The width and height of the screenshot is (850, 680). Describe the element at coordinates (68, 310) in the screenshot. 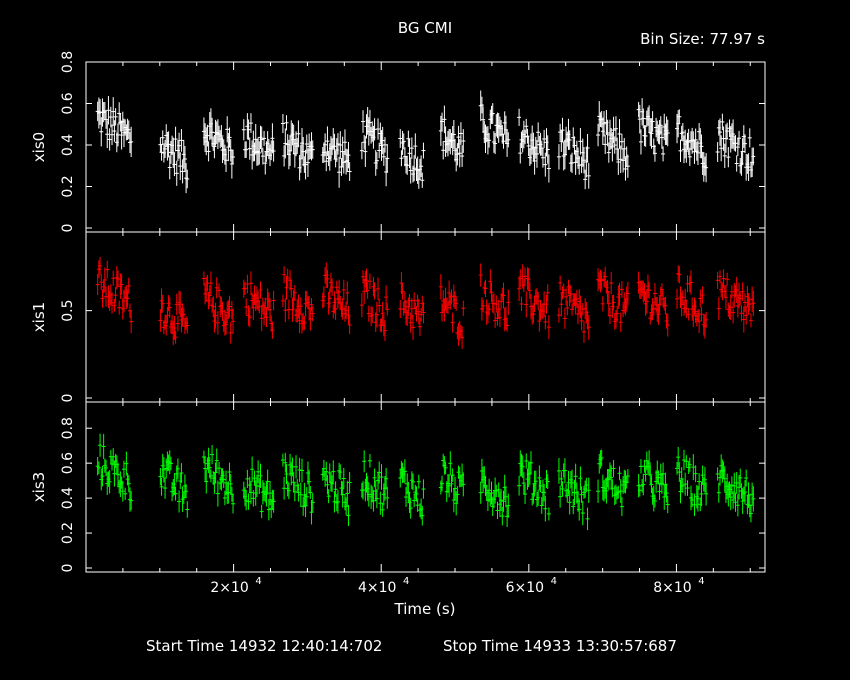

I see `xis1-ytick-label: 0.5` at that location.